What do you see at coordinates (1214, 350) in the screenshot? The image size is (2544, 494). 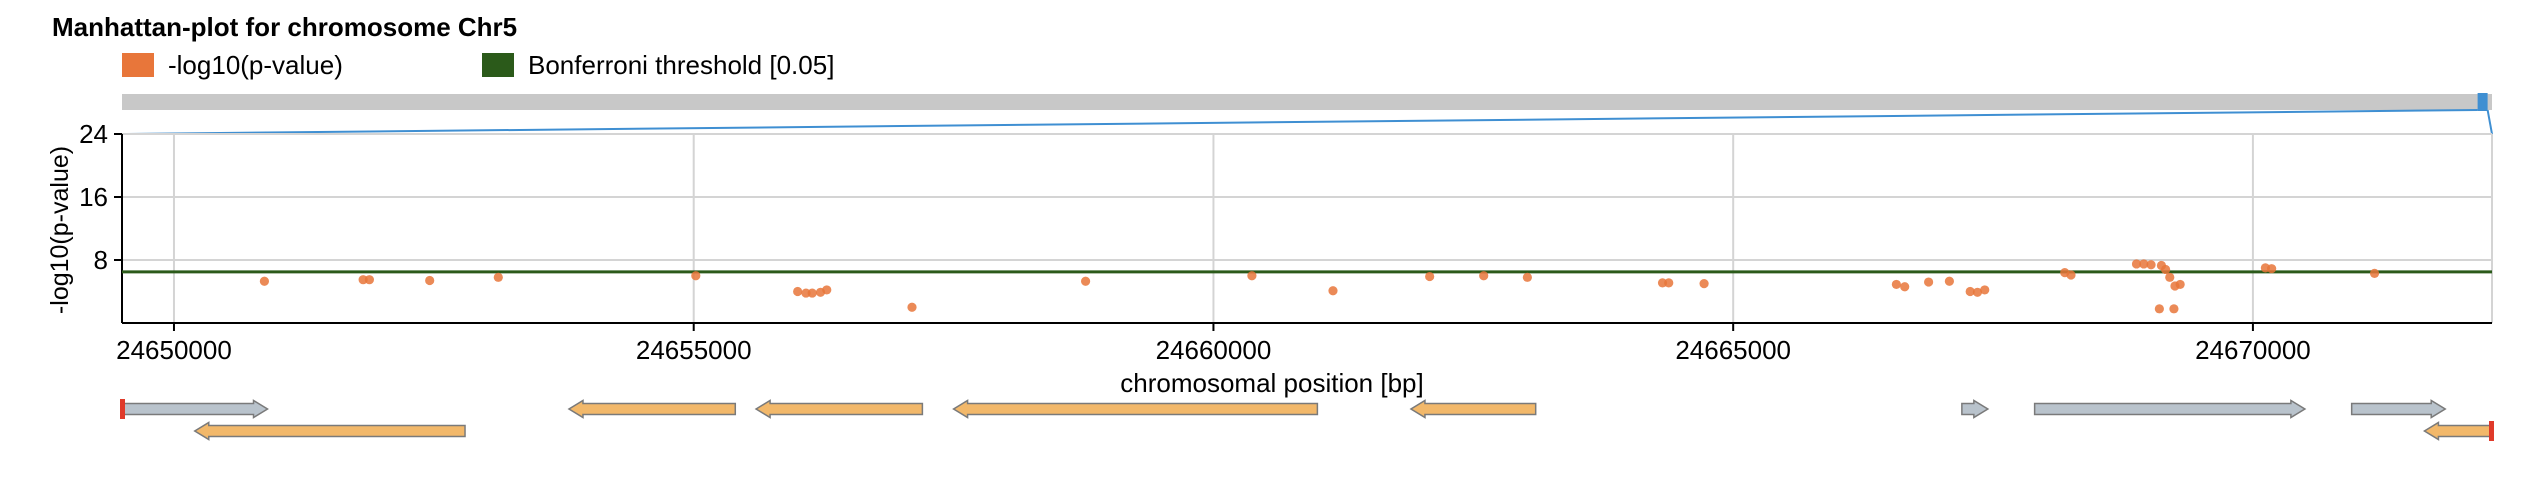 I see `x-tick-label-2: 24660000` at bounding box center [1214, 350].